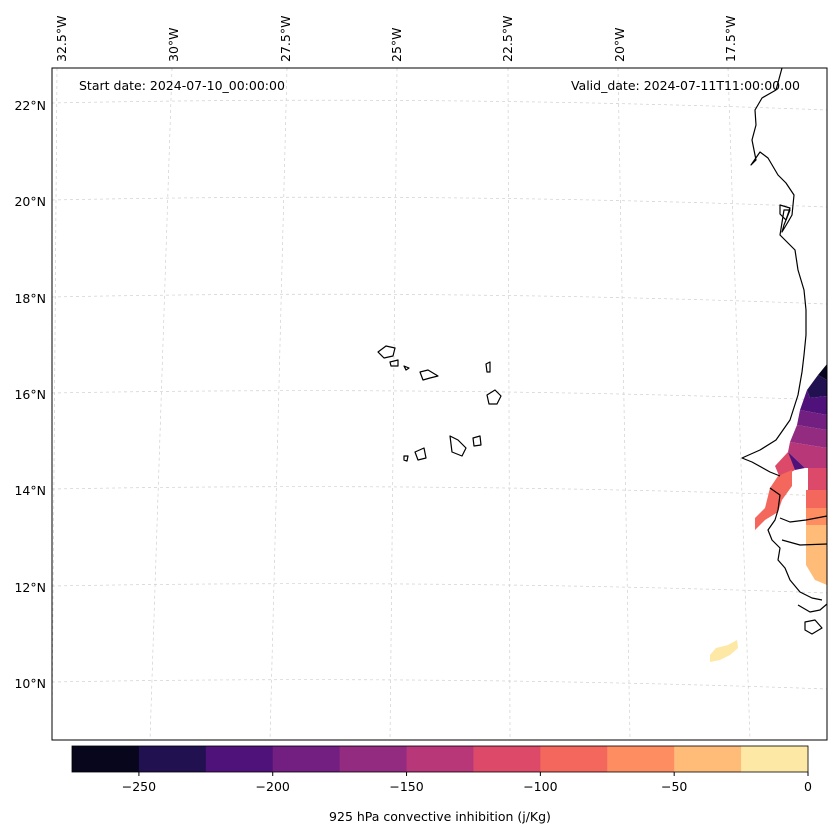 Image resolution: width=837 pixels, height=836 pixels. Describe the element at coordinates (540, 786) in the screenshot. I see `colorbar-tick-label: −100` at that location.